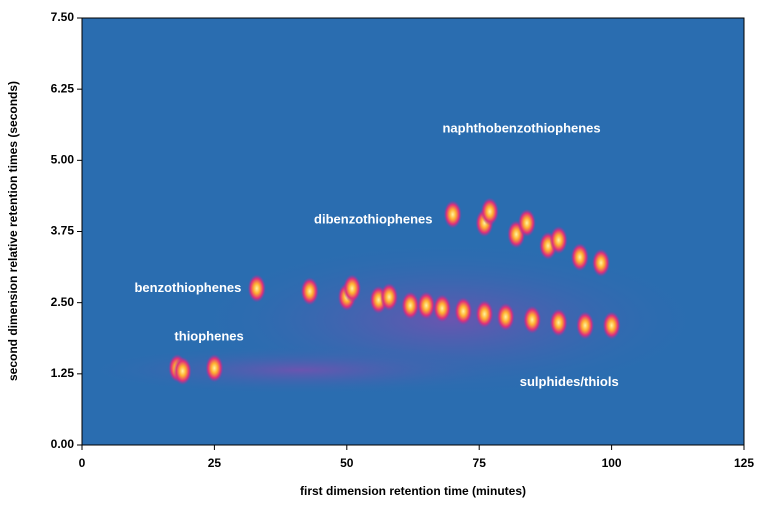  I want to click on y-tick-label: 7.50, so click(63, 17).